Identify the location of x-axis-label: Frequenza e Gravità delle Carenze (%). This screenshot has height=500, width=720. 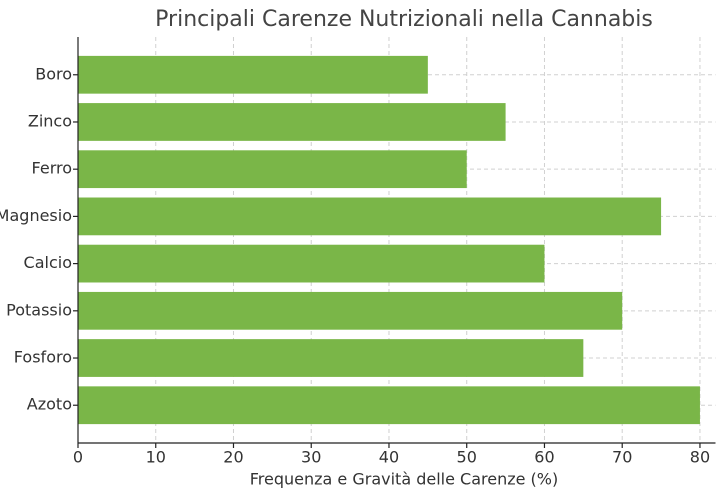
(404, 479).